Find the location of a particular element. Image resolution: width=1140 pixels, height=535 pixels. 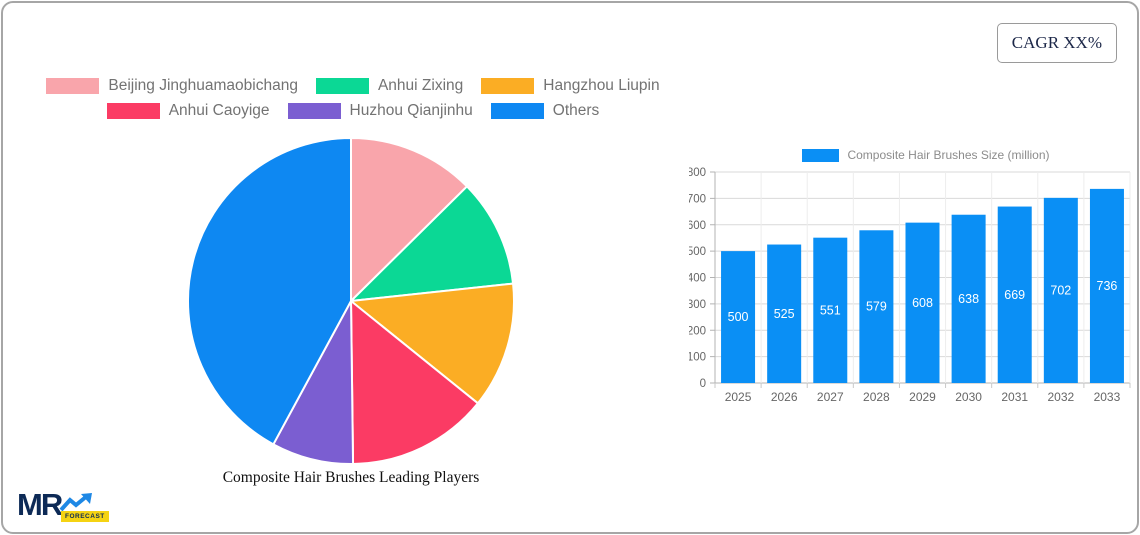

bar-value-label: 579 is located at coordinates (876, 307).